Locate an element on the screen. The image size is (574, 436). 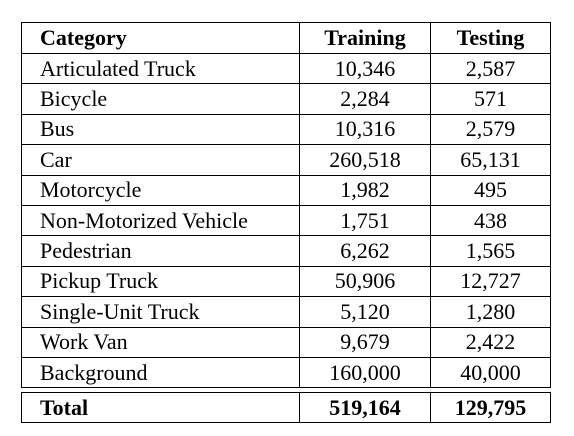
category-cell: Background is located at coordinates (160, 372).